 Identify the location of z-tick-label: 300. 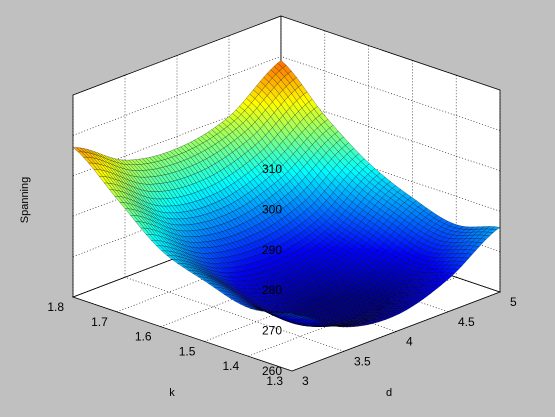
(272, 209).